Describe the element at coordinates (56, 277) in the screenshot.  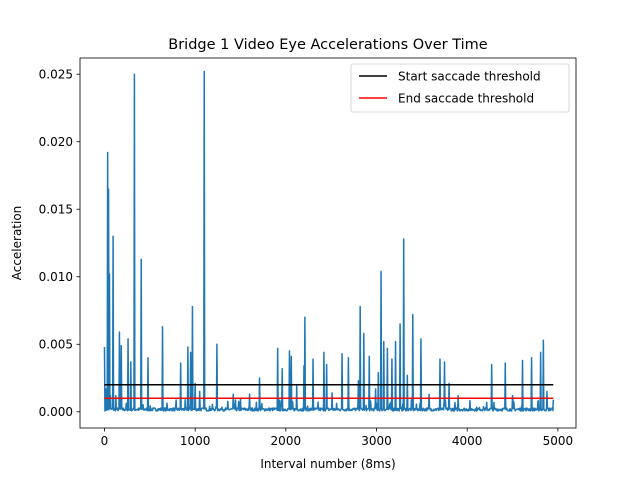
I see `y-tick-label: 0.010` at that location.